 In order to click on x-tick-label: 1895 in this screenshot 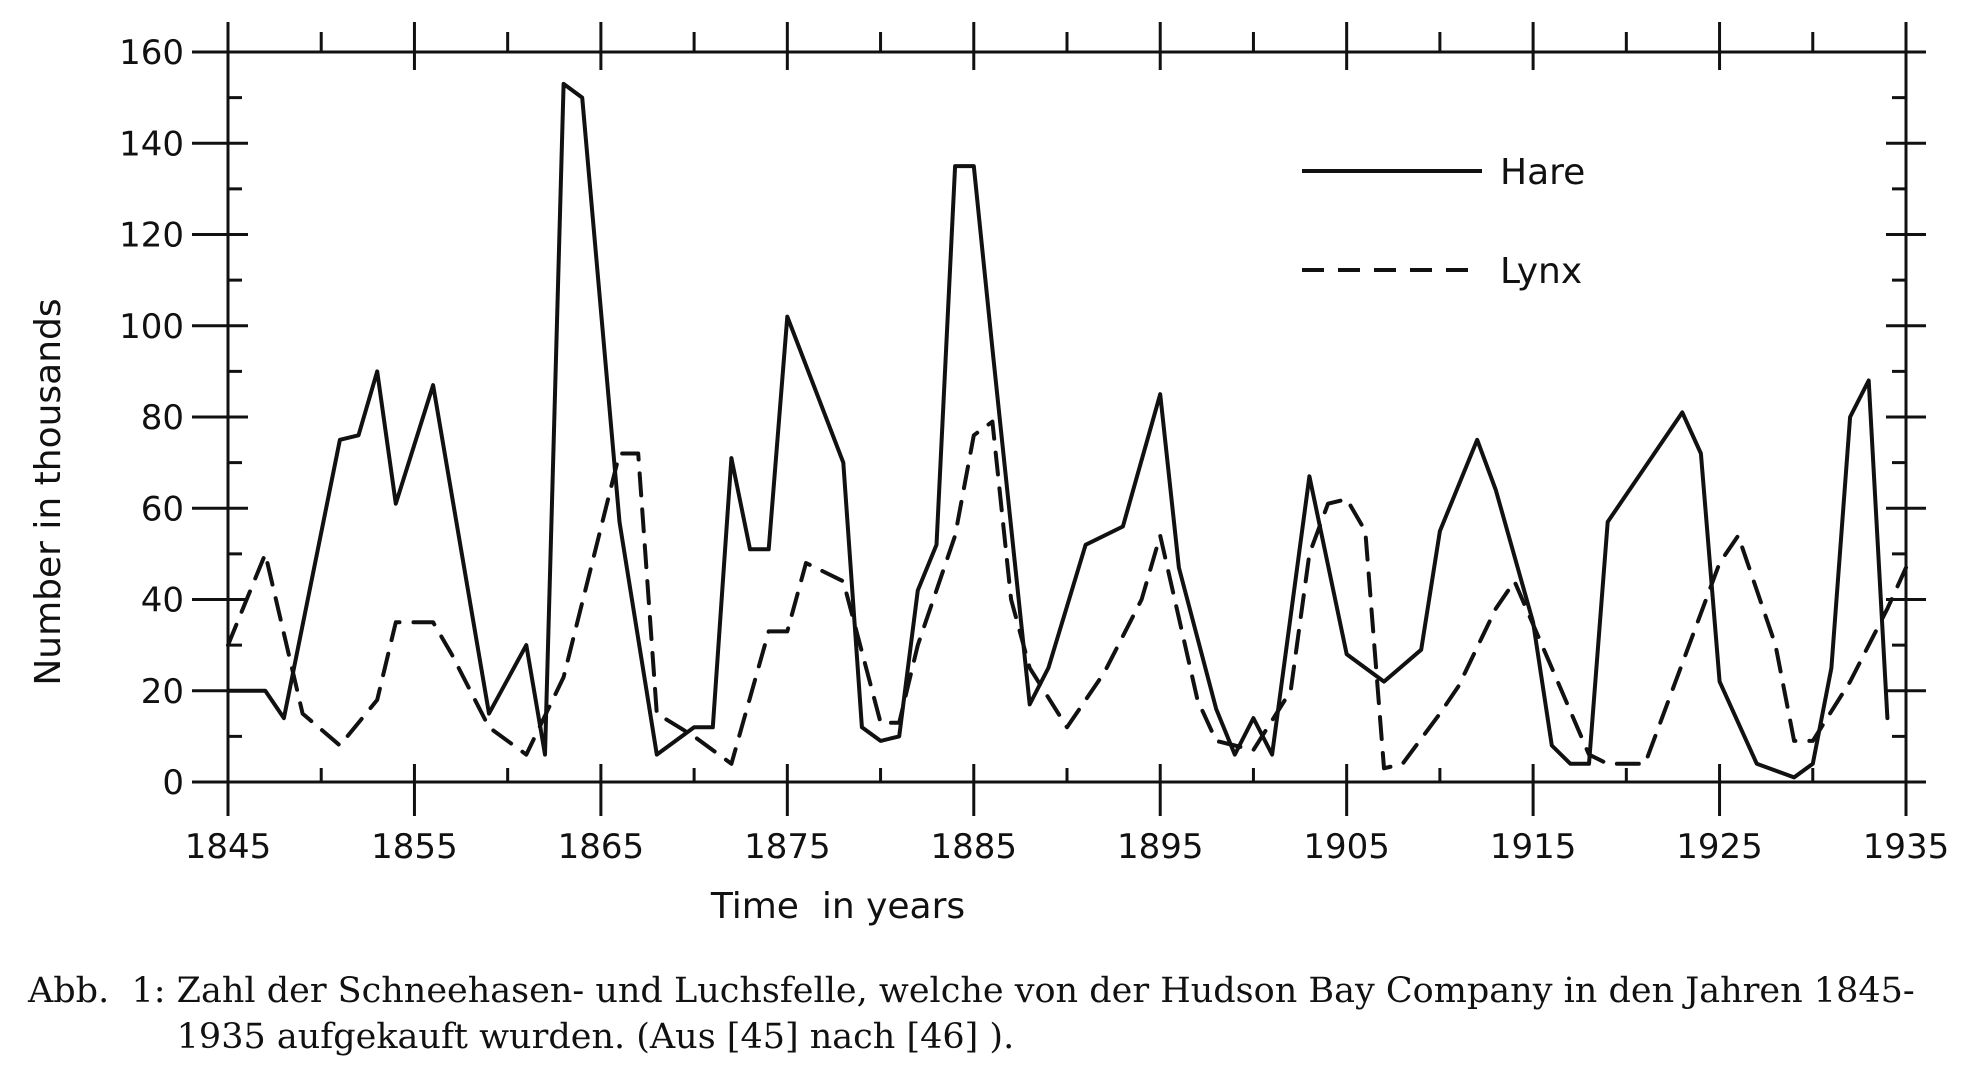, I will do `click(1160, 847)`.